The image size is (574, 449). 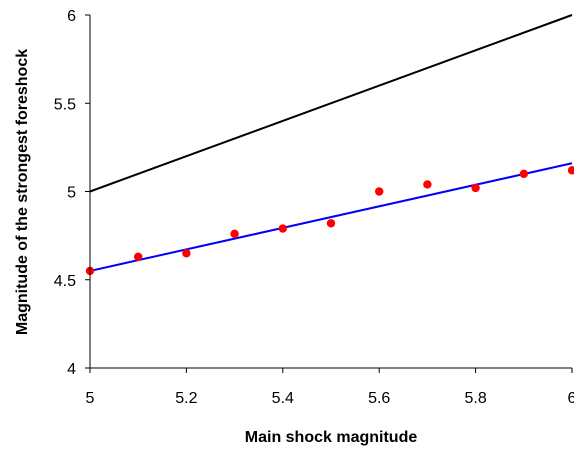 What do you see at coordinates (186, 398) in the screenshot?
I see `x-tick-label: 5.2` at bounding box center [186, 398].